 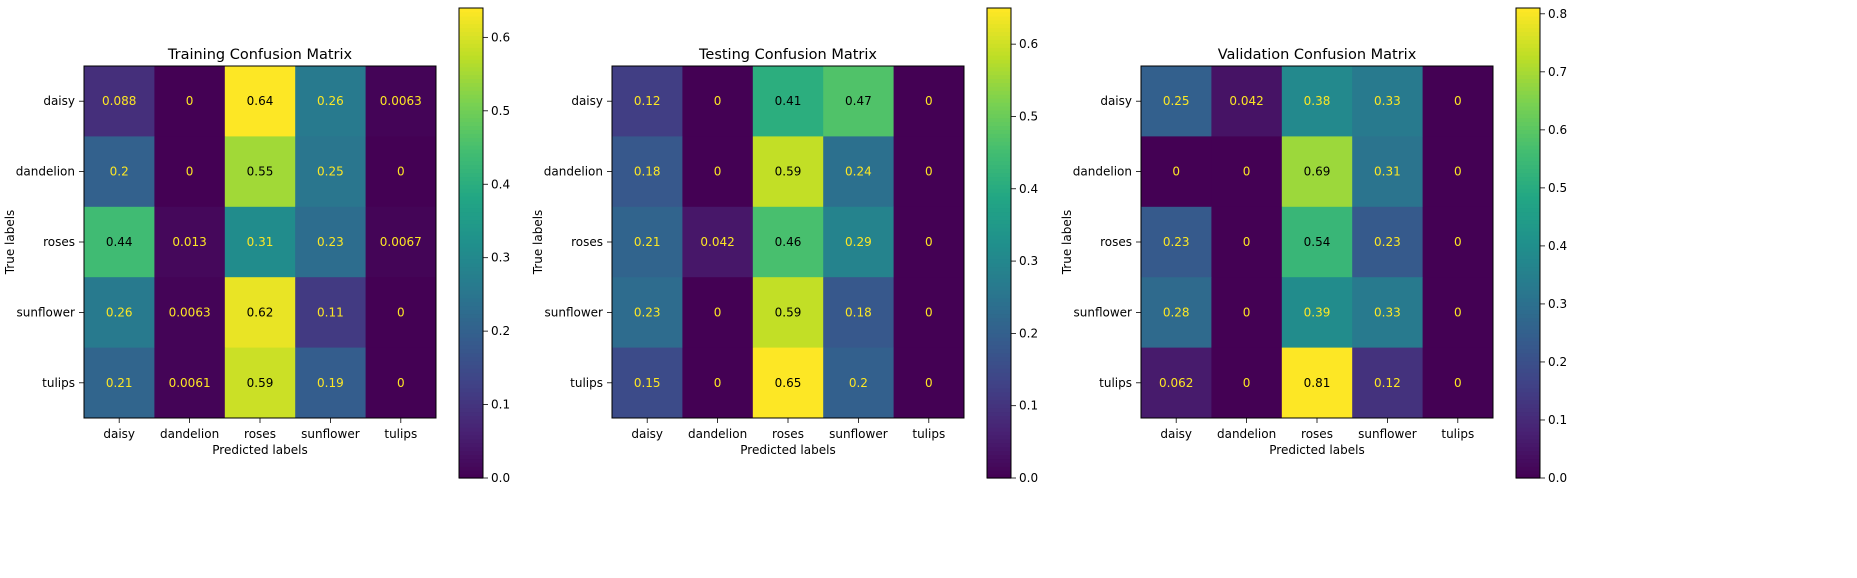 I want to click on y-tick-label: roses, so click(x=59, y=242).